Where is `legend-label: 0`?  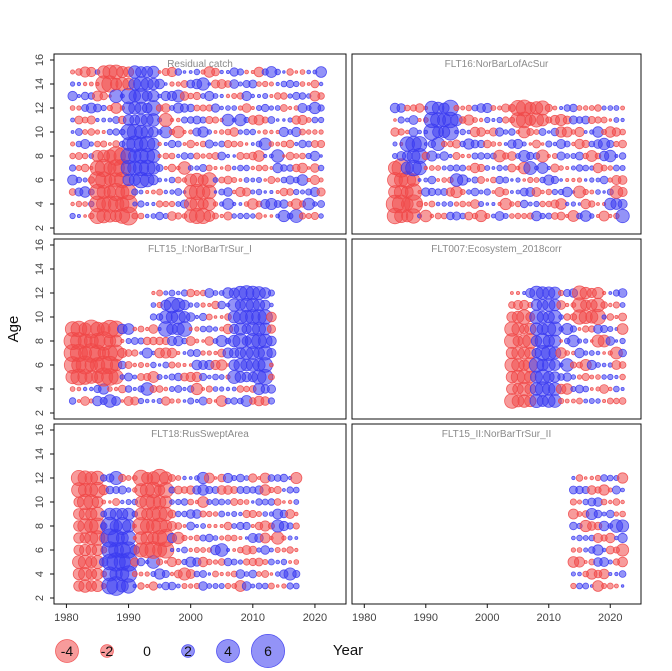
legend-label: 0 is located at coordinates (147, 651).